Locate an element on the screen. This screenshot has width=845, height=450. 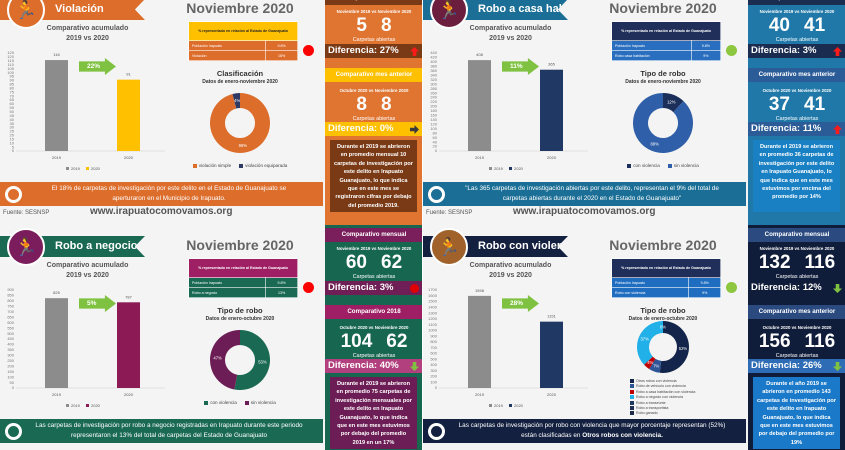
y-tick-label: 1700 is located at coordinates (433, 289).